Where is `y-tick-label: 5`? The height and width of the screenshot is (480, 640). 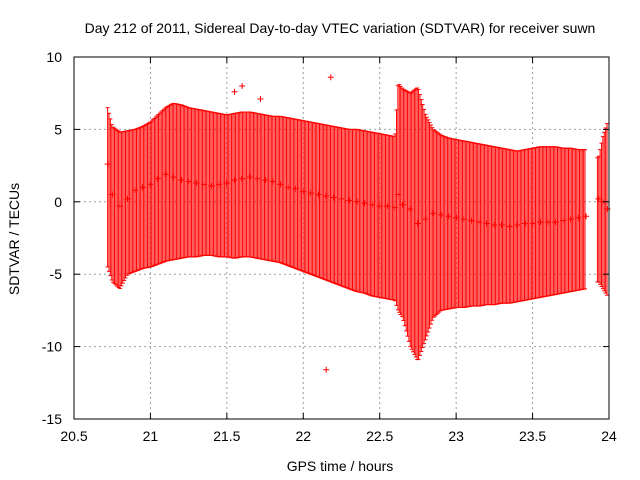
y-tick-label: 5 is located at coordinates (58, 129).